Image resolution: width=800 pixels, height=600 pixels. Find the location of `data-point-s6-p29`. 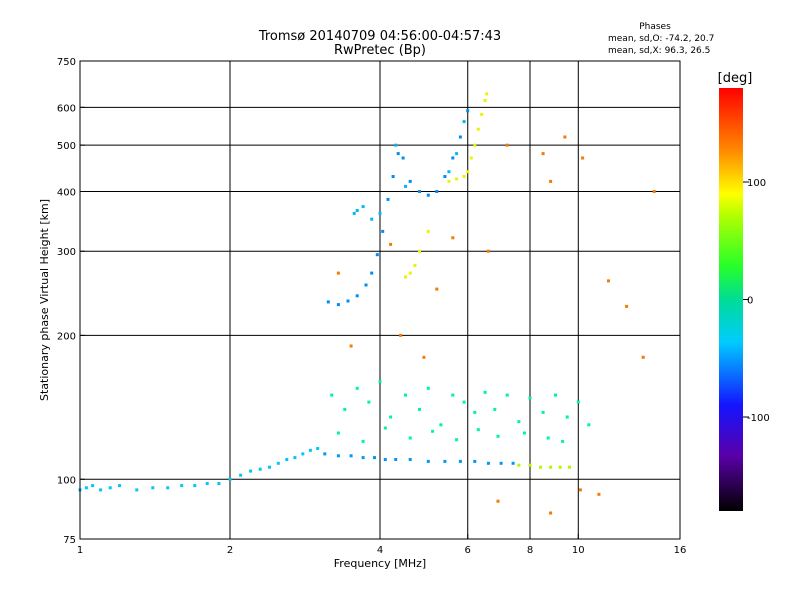

data-point-s6-p29 is located at coordinates (478, 430).